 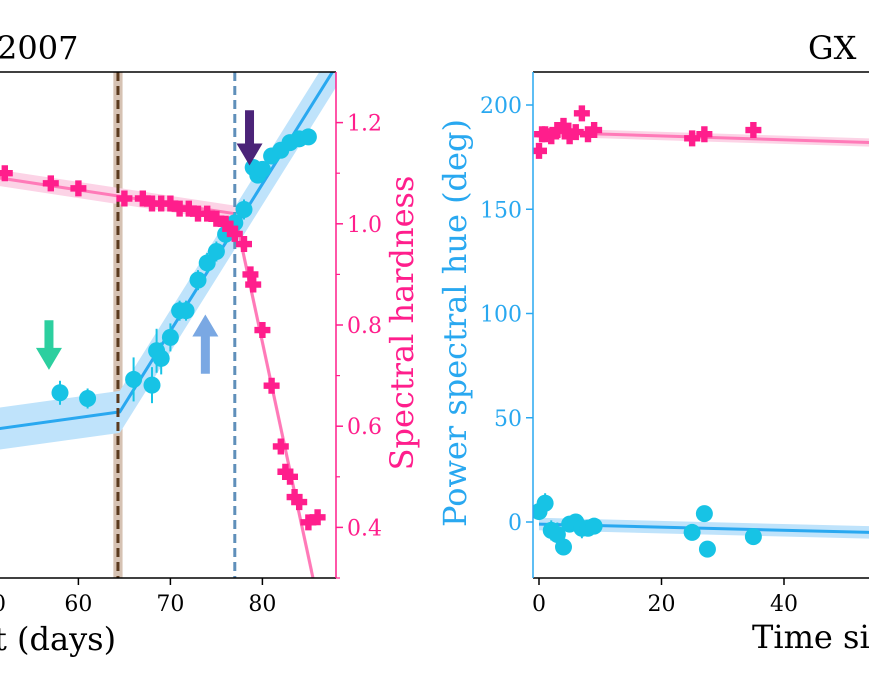 What do you see at coordinates (364, 225) in the screenshot?
I see `left-panel-right-tick-label-3: 1.0` at bounding box center [364, 225].